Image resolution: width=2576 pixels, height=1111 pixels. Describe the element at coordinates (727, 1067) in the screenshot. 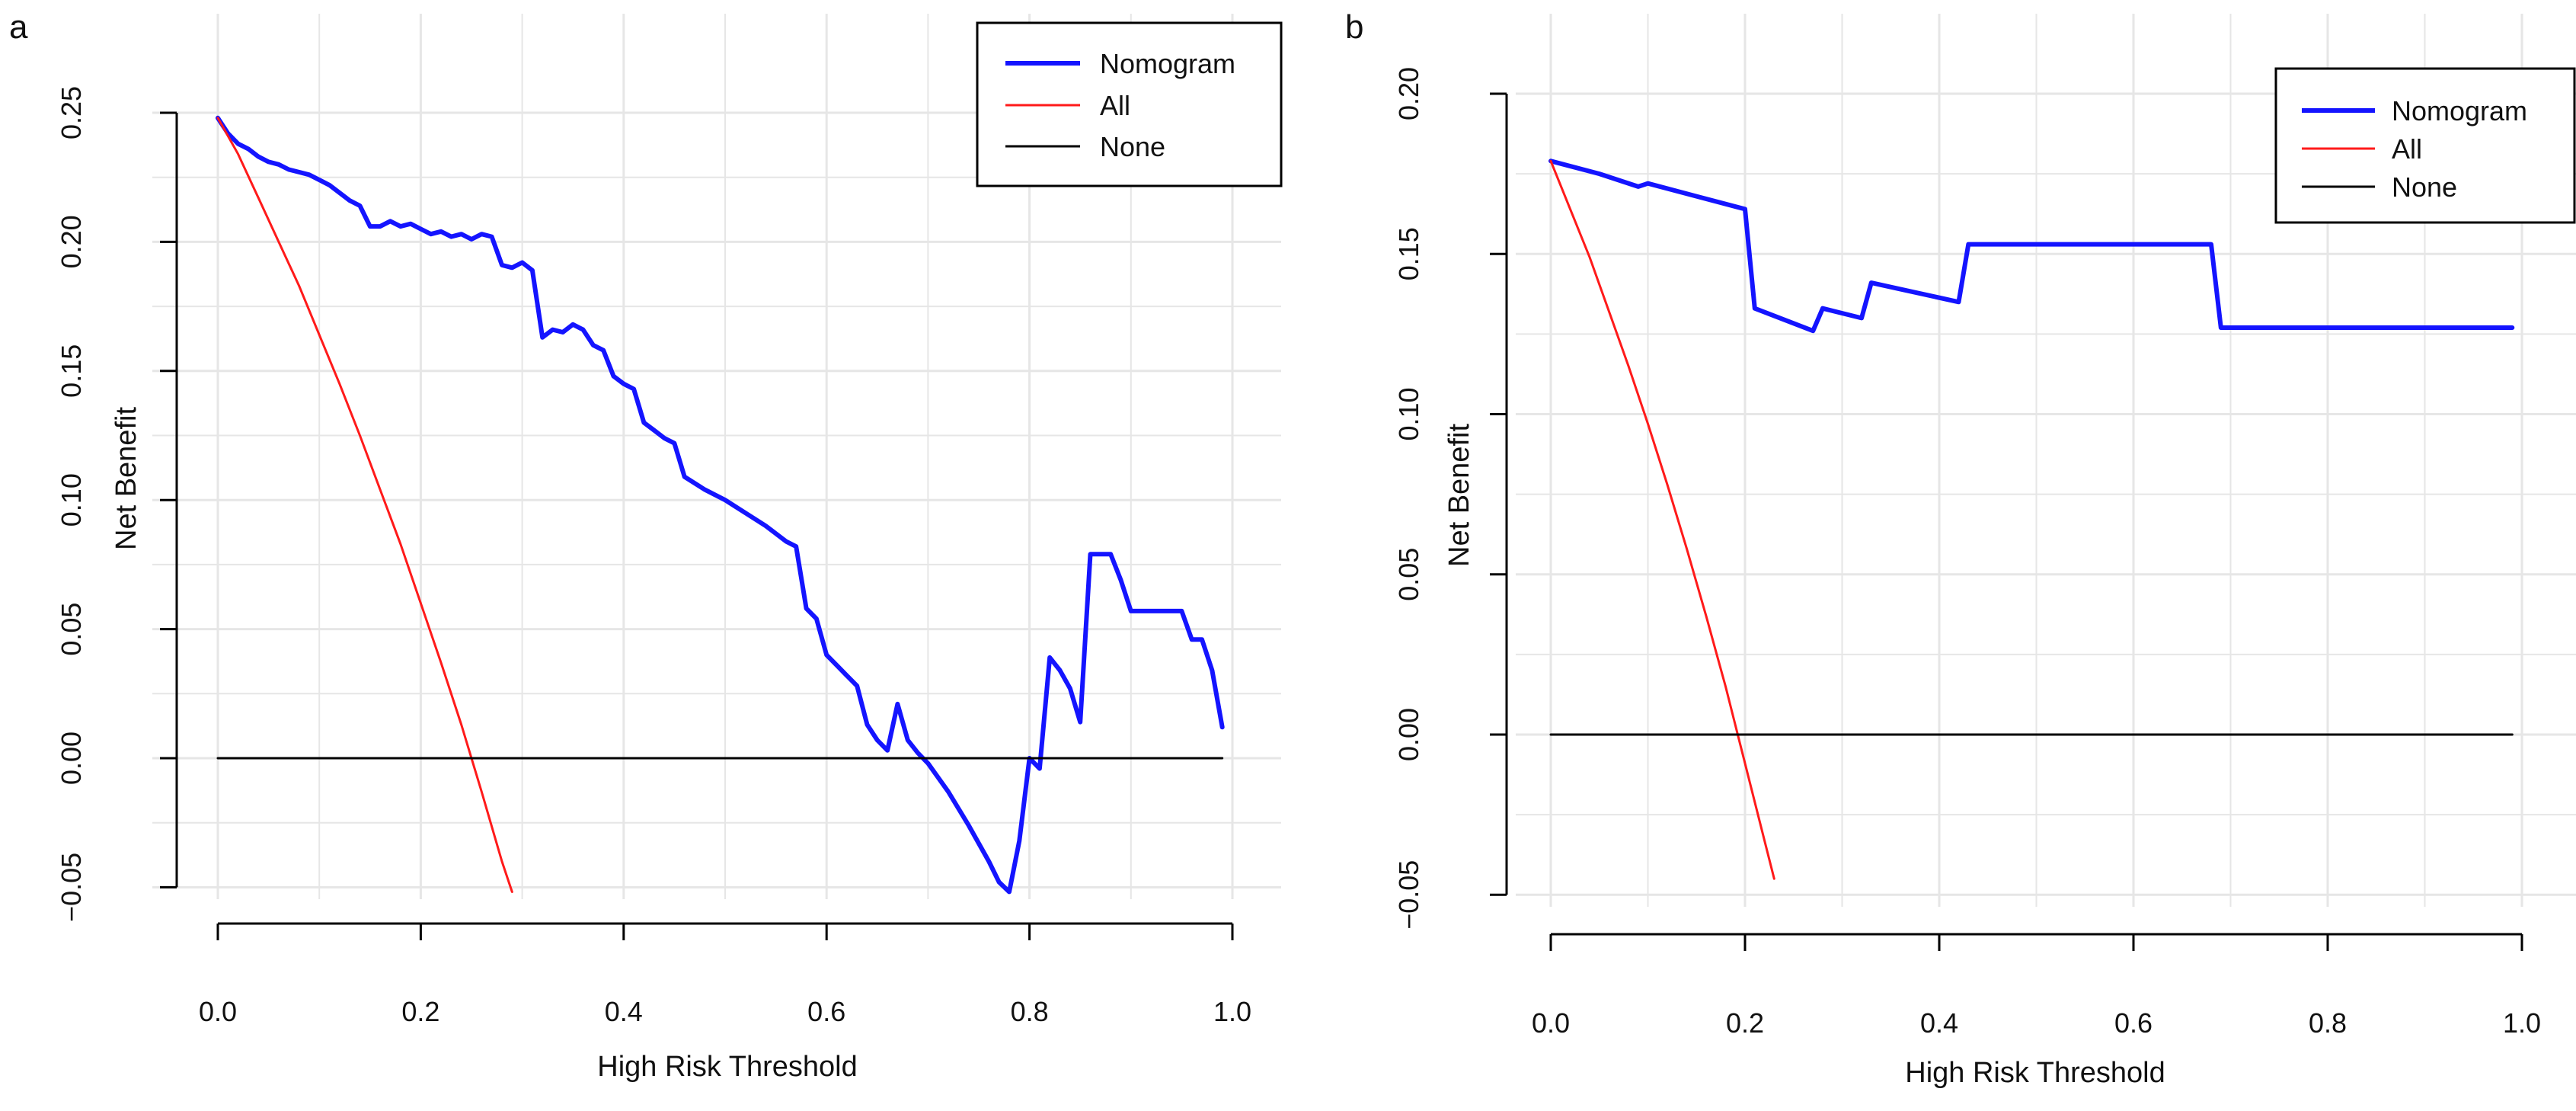

I see `panel-a-x-axis-title: High Risk Threshold` at that location.